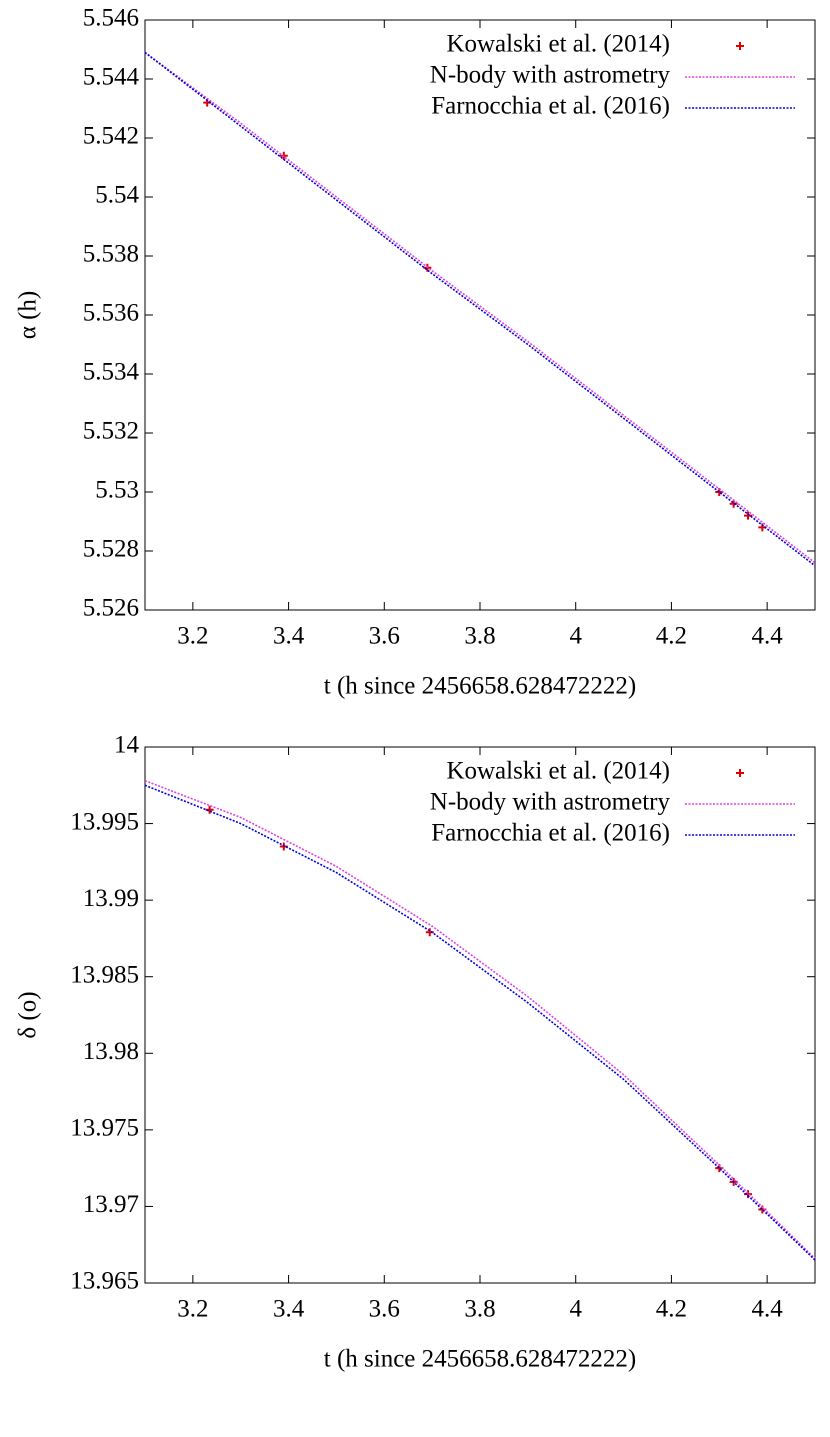 The image size is (830, 1437). Describe the element at coordinates (111, 431) in the screenshot. I see `y-tick-label: 5.532` at that location.